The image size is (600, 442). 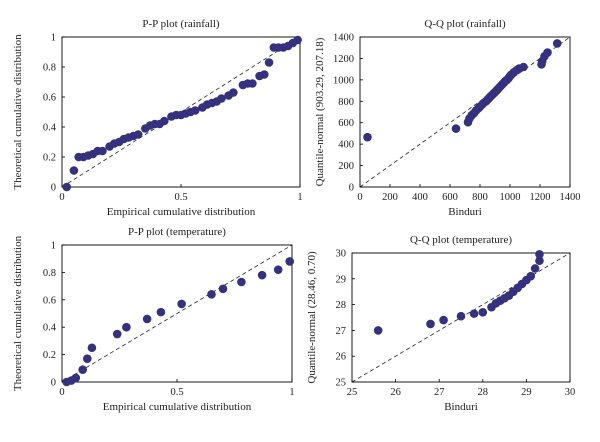 I want to click on y-axis-label: Theoretical cumulative distribution, so click(x=18, y=313).